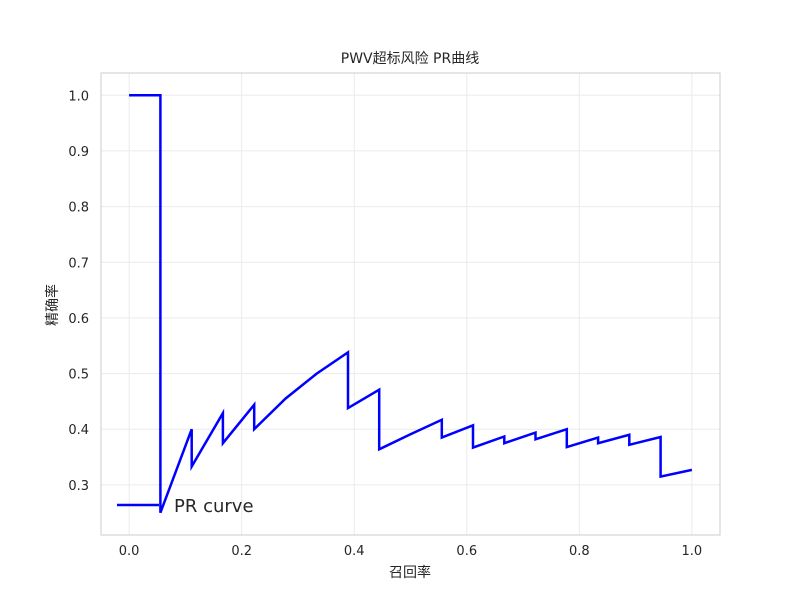 This screenshot has height=604, width=800. I want to click on y-axis-title: 精确率, so click(52, 305).